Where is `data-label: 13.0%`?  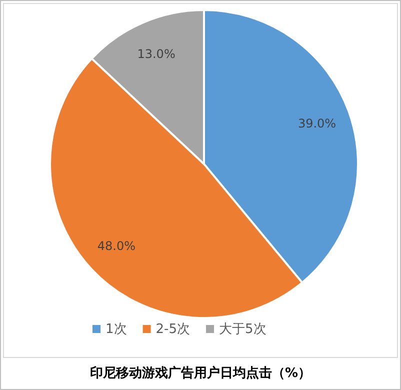 data-label: 13.0% is located at coordinates (156, 53).